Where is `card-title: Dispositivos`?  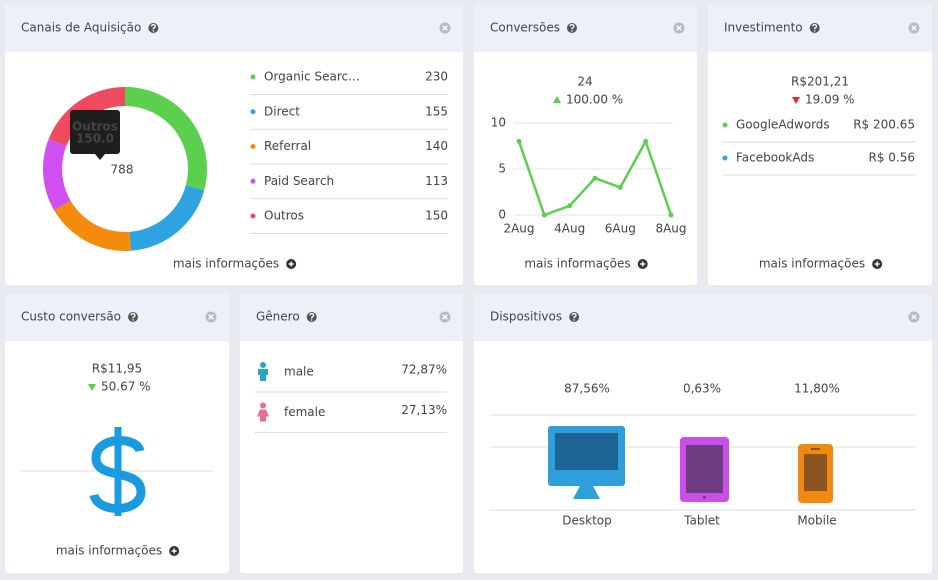 card-title: Dispositivos is located at coordinates (526, 317).